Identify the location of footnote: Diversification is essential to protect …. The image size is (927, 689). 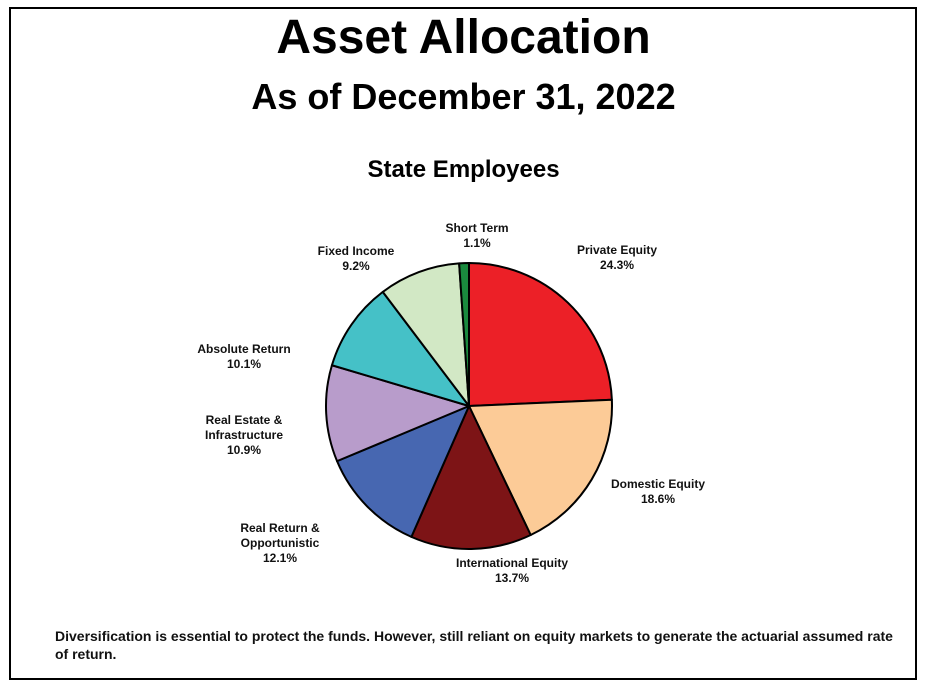
(474, 645).